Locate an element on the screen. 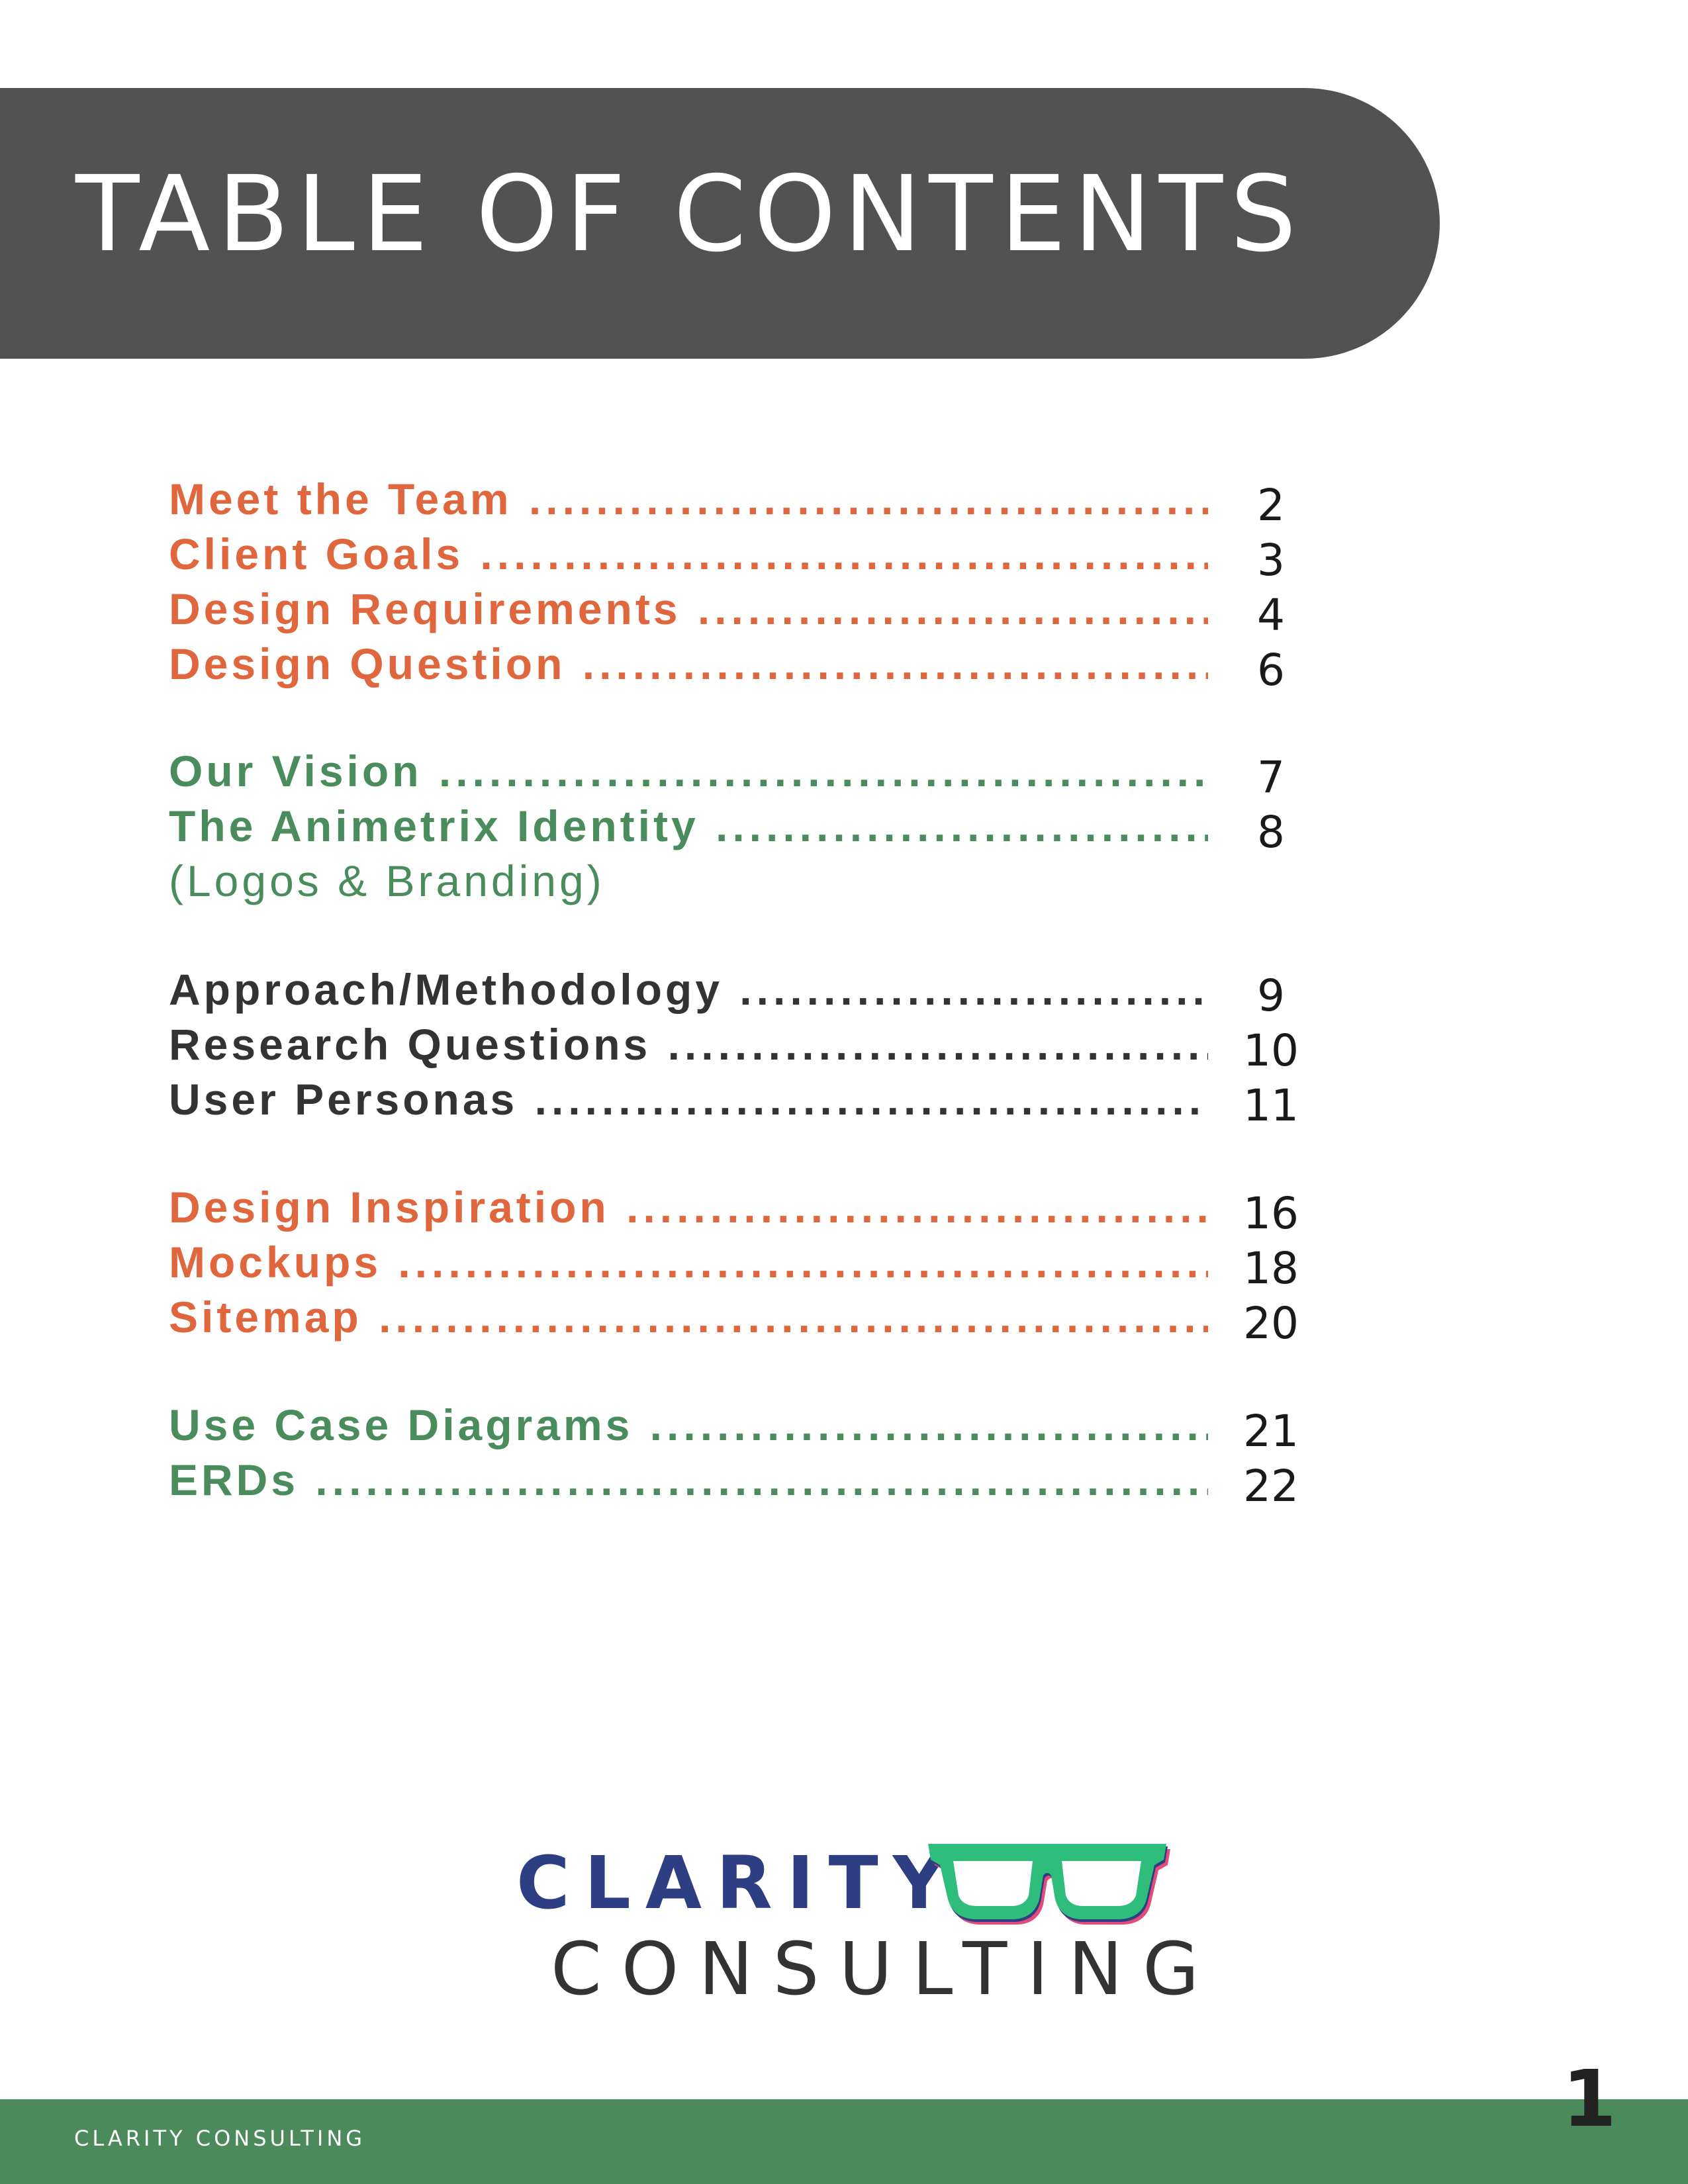 The image size is (1688, 2184). toc-entry-page: 2 is located at coordinates (1271, 506).